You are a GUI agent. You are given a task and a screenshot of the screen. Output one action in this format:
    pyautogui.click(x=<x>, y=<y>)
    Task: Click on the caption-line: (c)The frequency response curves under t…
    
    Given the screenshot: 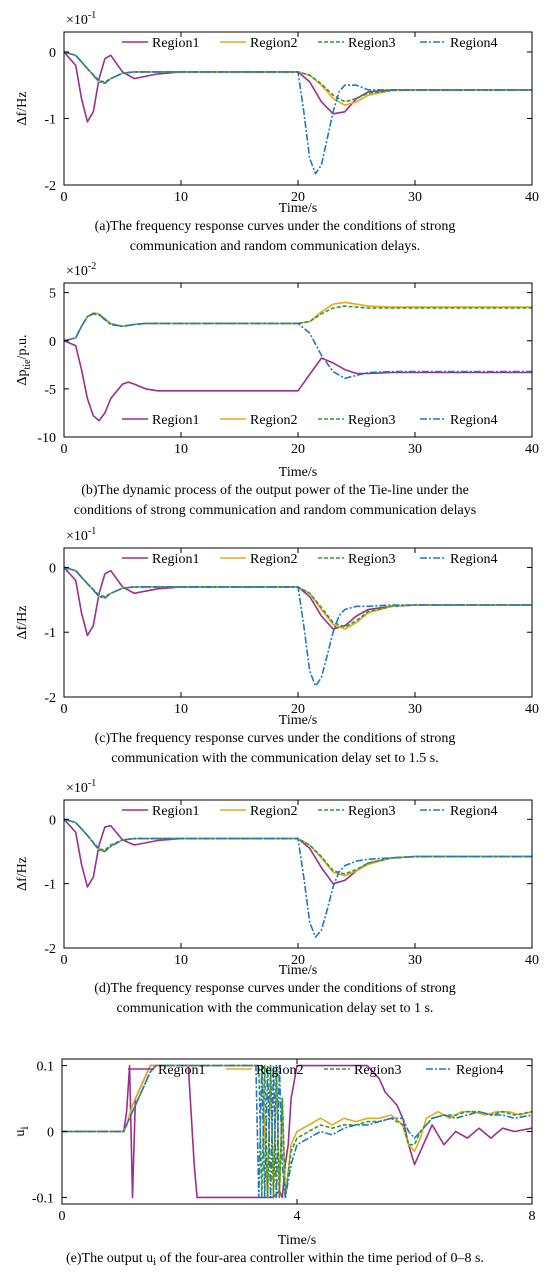 What is the action you would take?
    pyautogui.click(x=275, y=738)
    